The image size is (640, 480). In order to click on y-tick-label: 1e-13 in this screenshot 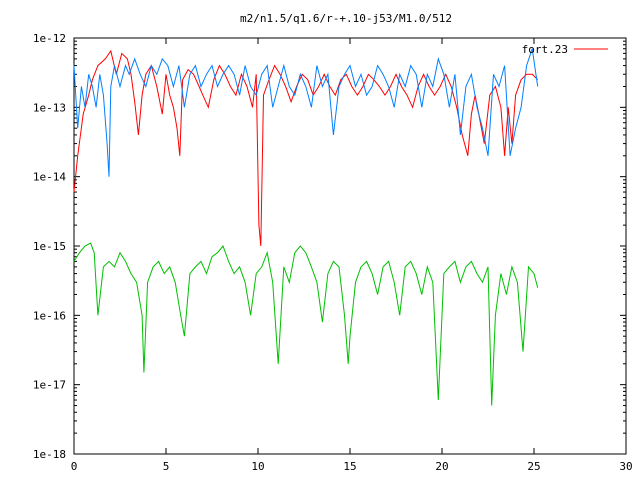, I will do `click(49, 107)`.